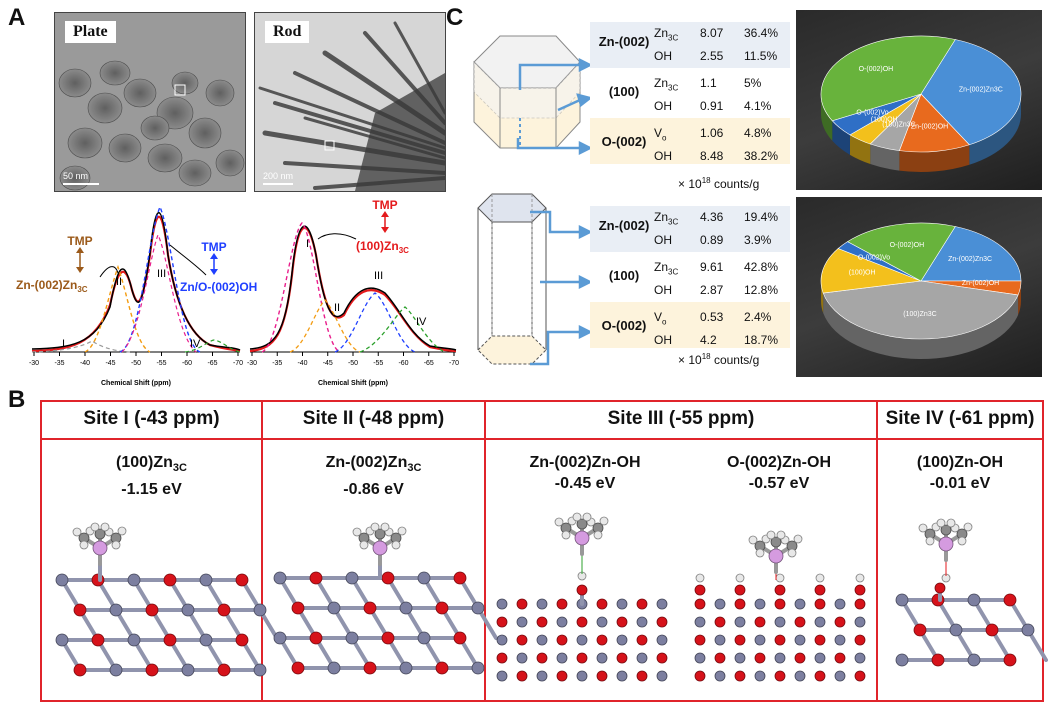 The height and width of the screenshot is (706, 1048). What do you see at coordinates (325, 326) in the screenshot?
I see `nmr-rod-peak-II` at bounding box center [325, 326].